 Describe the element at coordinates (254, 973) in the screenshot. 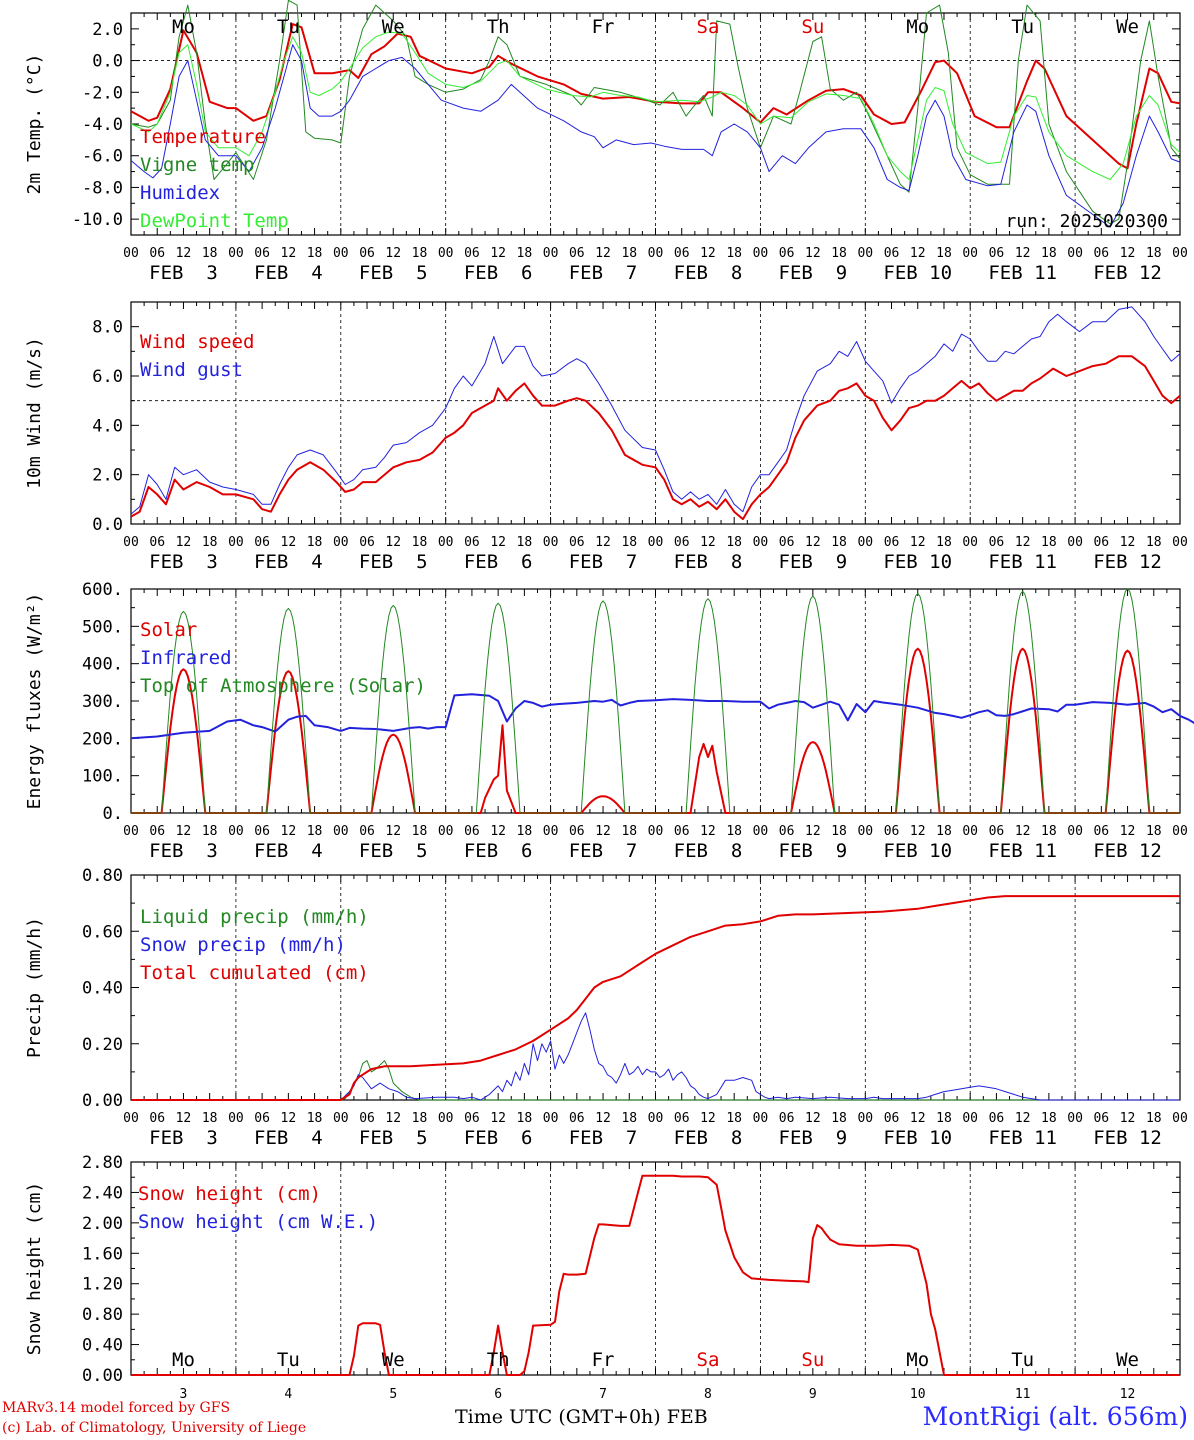

I see `legend-entry: Total cumulated (cm)` at that location.